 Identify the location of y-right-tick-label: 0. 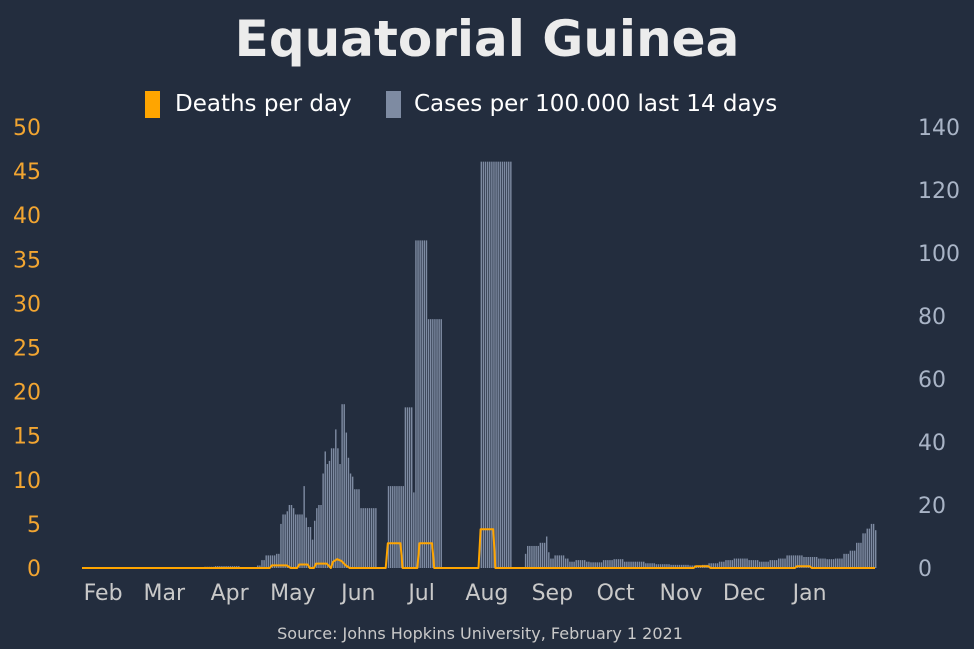
(925, 569).